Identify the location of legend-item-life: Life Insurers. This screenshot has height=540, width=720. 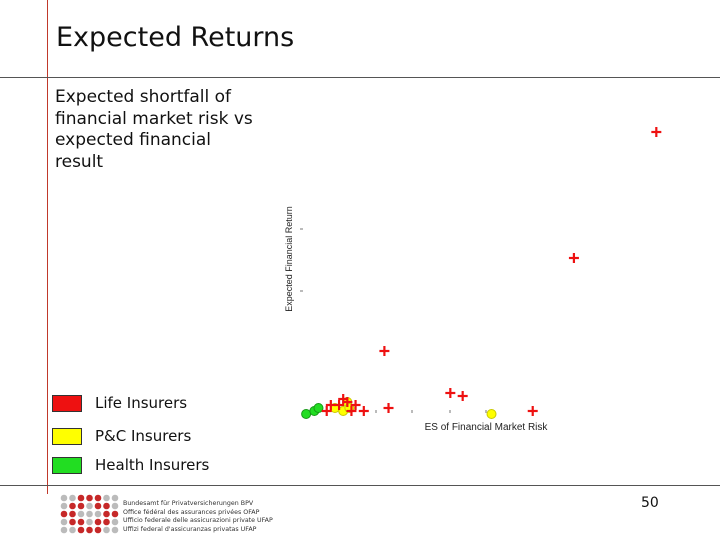
(172, 404).